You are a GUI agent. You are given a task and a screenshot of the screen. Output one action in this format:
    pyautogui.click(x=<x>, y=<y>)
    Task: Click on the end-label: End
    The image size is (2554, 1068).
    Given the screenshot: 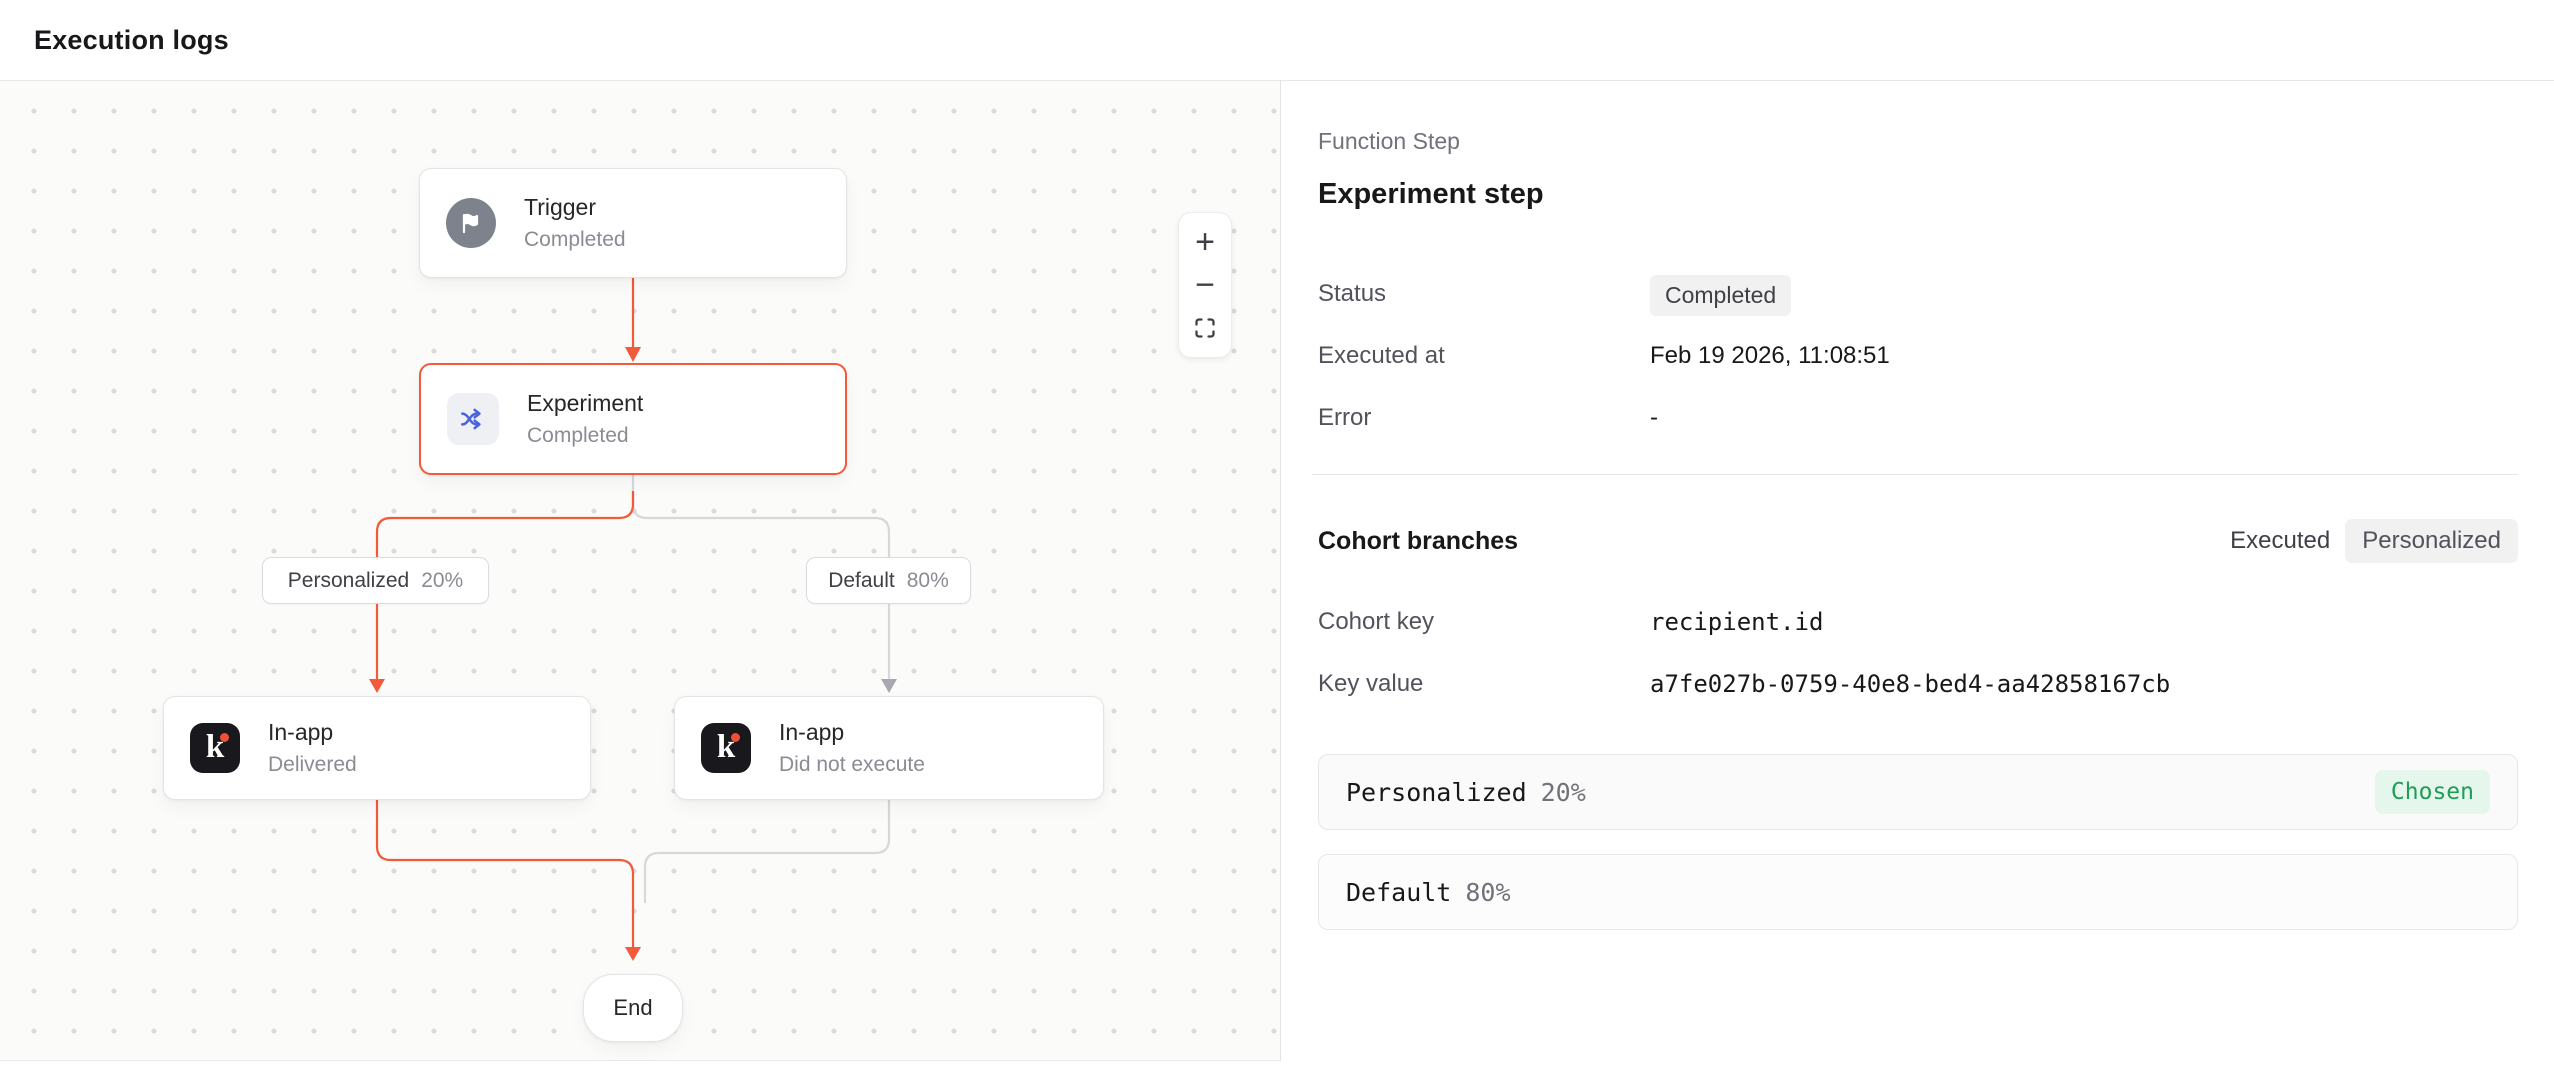 What is the action you would take?
    pyautogui.click(x=633, y=1007)
    